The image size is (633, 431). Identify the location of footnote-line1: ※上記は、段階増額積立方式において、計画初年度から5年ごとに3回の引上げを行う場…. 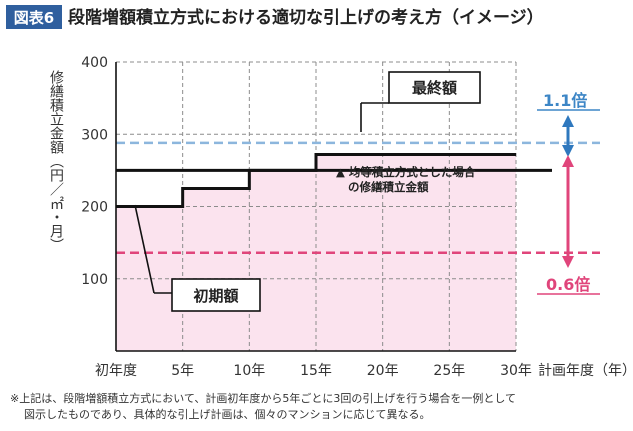
(263, 398).